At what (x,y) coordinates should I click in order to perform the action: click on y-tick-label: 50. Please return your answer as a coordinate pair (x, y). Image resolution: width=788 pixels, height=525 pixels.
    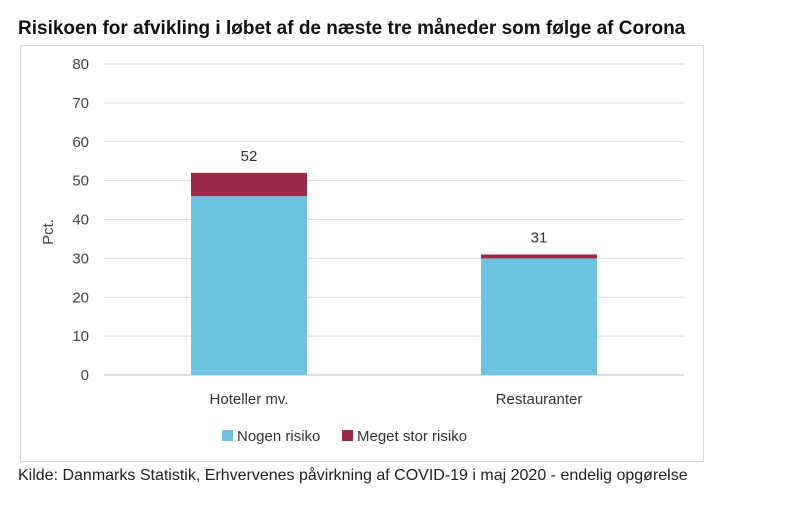
    Looking at the image, I should click on (80, 181).